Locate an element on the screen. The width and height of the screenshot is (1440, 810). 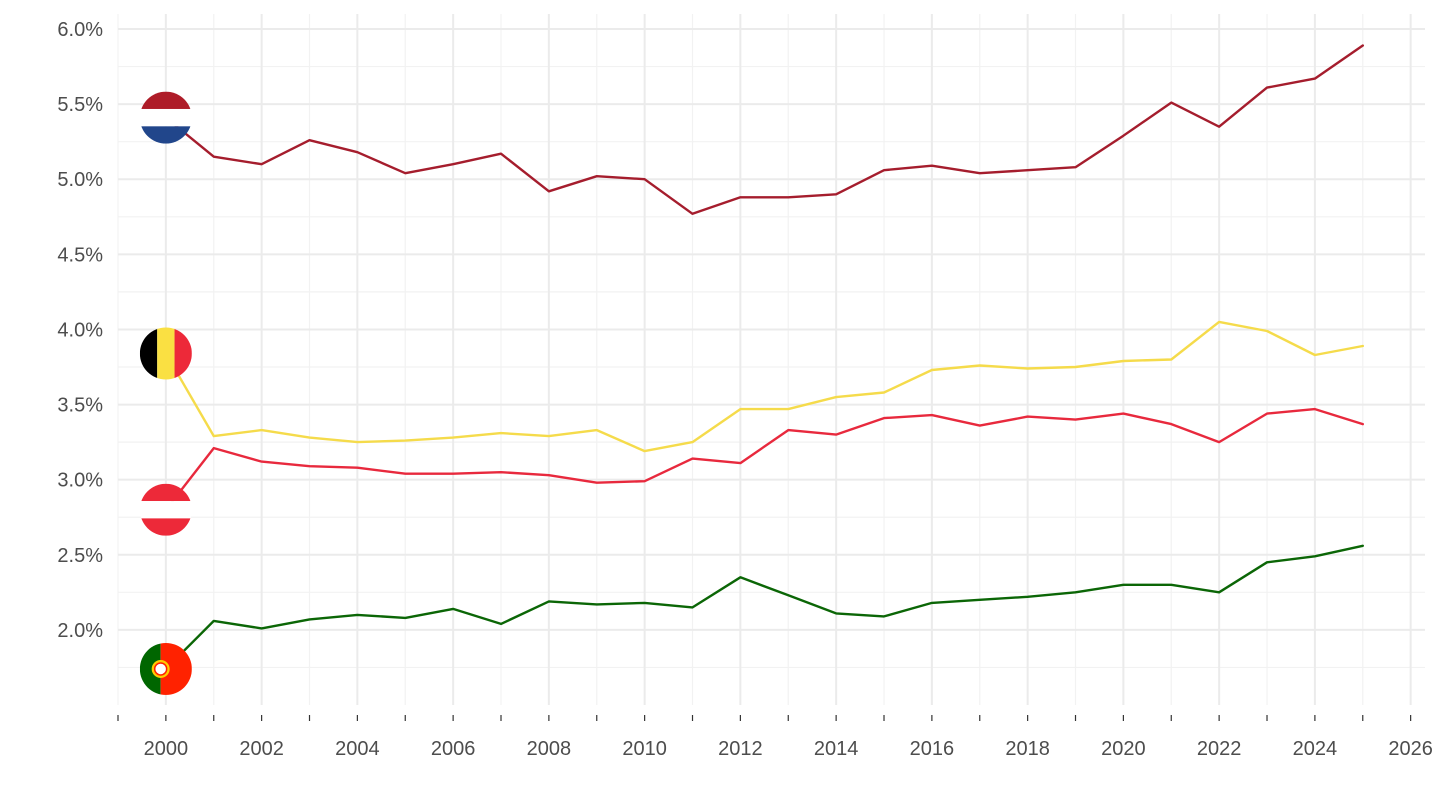
series-line-portugal is located at coordinates (764, 607).